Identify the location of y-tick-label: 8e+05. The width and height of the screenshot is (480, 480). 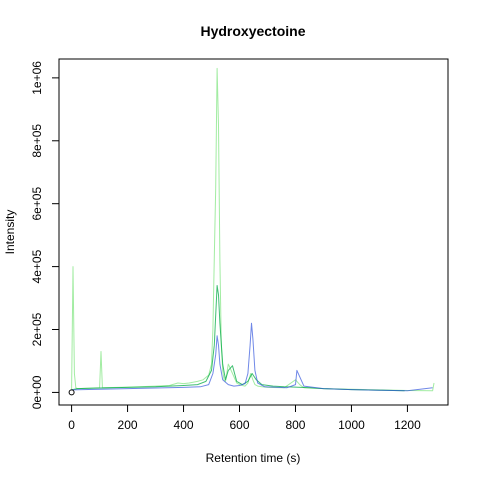
(37, 141).